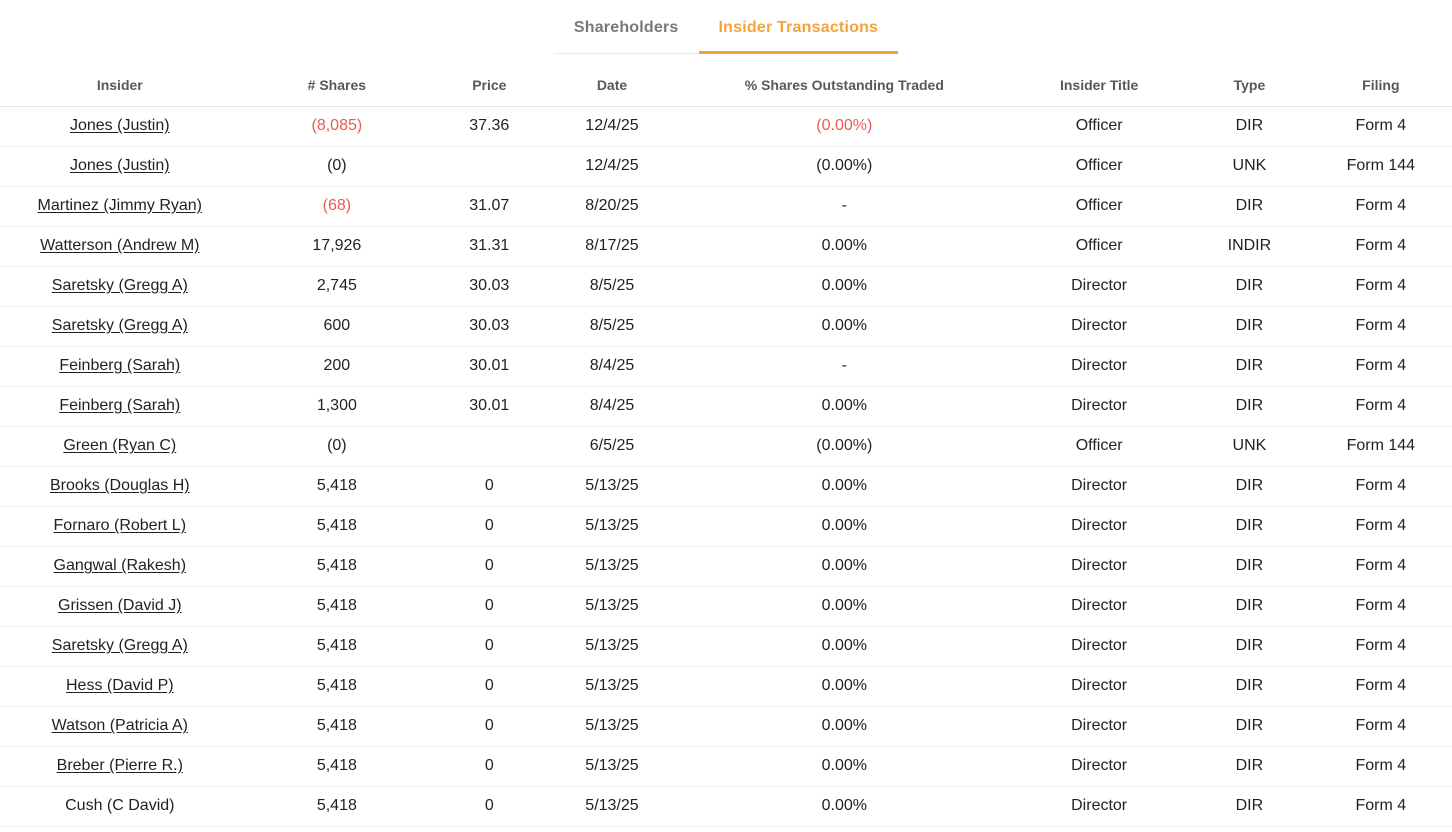 The height and width of the screenshot is (832, 1452). What do you see at coordinates (1099, 86) in the screenshot?
I see `column-header-insider-title: Insider Title` at bounding box center [1099, 86].